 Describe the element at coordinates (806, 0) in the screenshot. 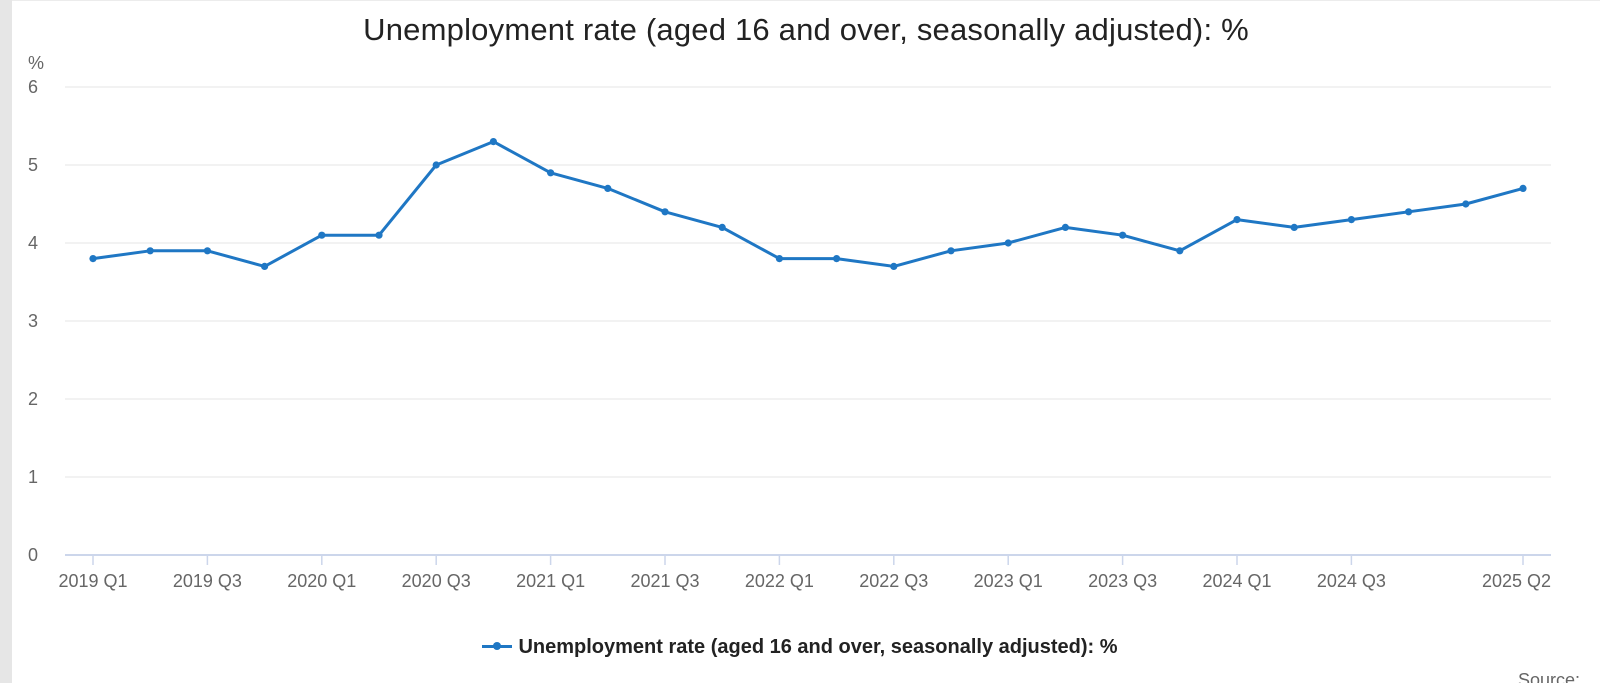

I see `top-border` at that location.